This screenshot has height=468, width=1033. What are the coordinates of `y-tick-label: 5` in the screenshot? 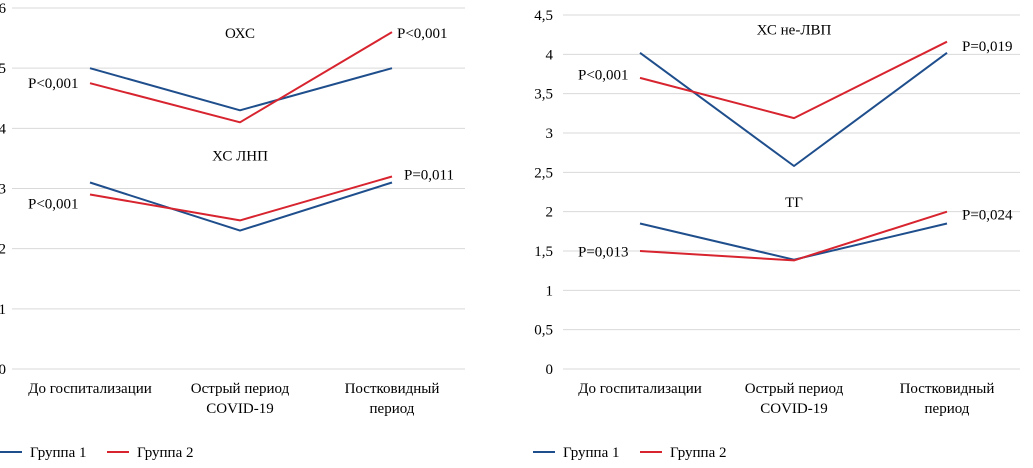 It's located at (3, 69).